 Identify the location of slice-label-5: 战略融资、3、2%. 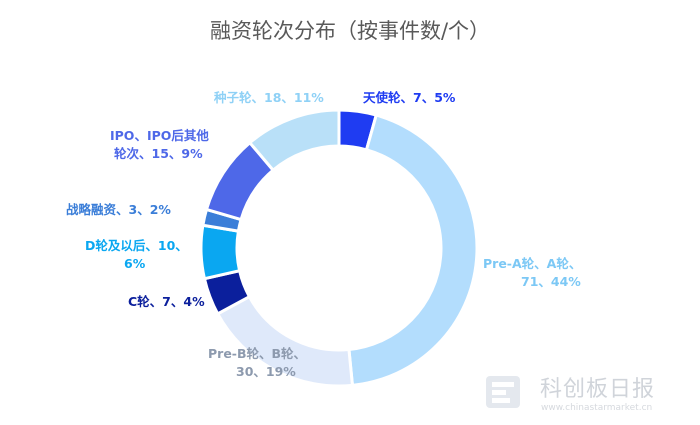
(118, 209).